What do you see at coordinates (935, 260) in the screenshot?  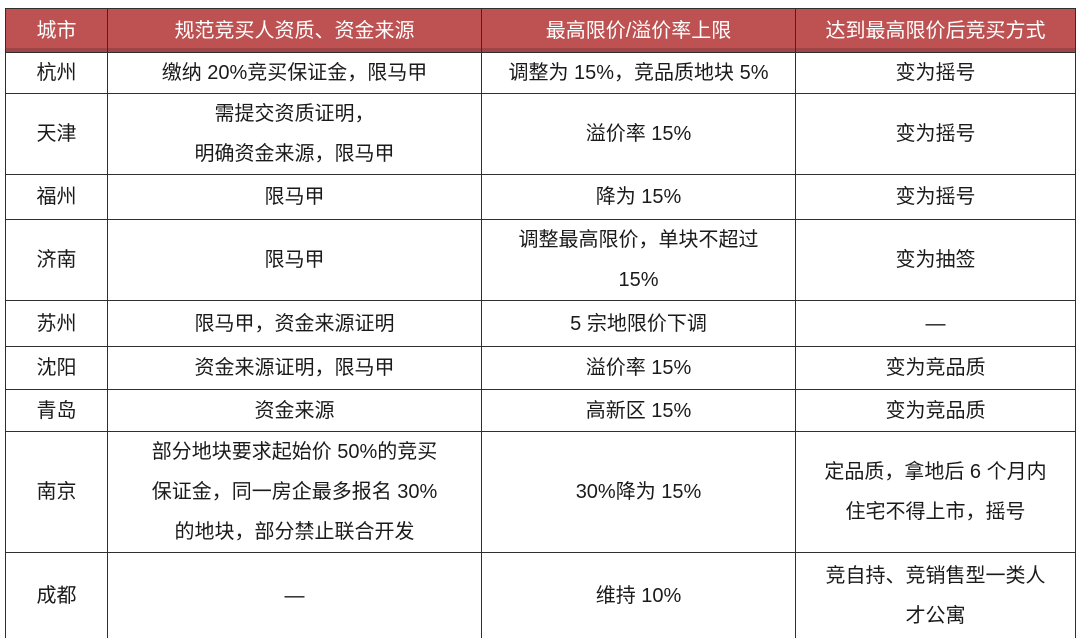 I see `bid-method-cell: 变为抽签` at bounding box center [935, 260].